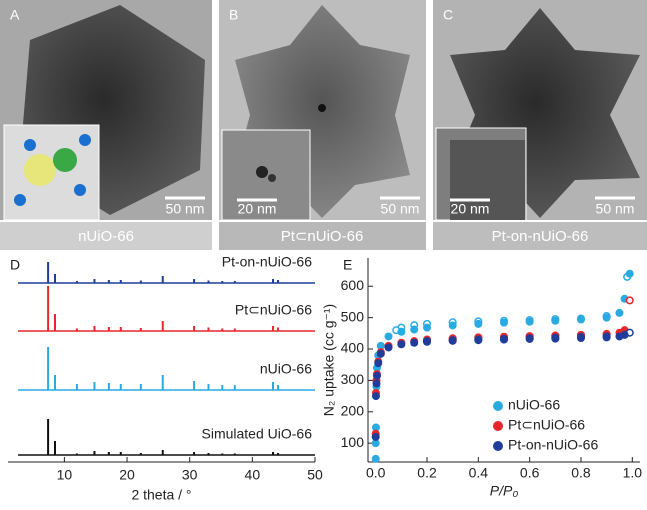 Image resolution: width=647 pixels, height=510 pixels. I want to click on desorption-point, so click(629, 300).